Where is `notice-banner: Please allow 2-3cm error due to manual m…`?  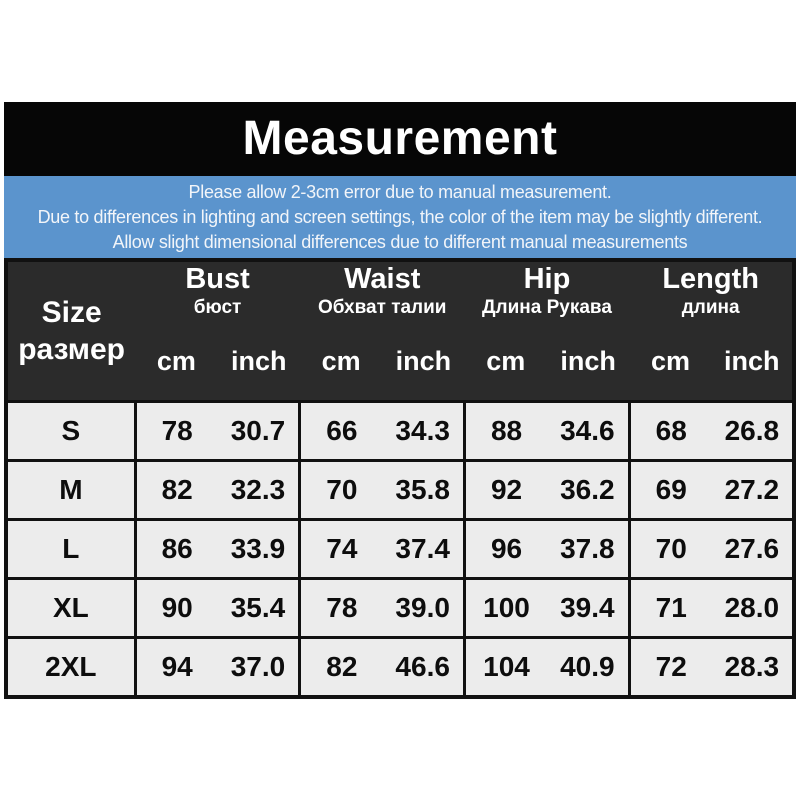
notice-banner: Please allow 2-3cm error due to manual m… is located at coordinates (400, 217).